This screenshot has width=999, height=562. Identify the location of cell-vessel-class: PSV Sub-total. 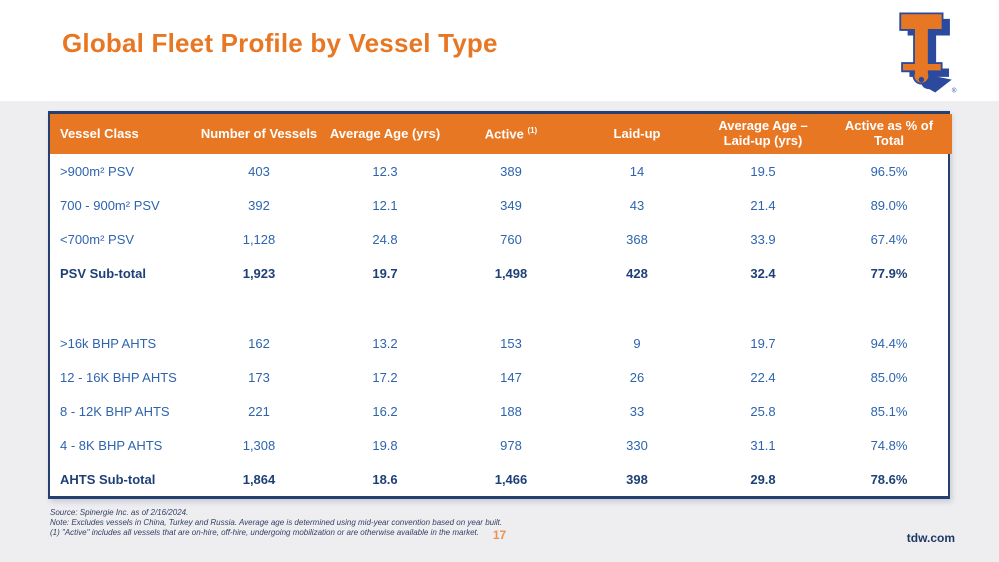
(103, 273).